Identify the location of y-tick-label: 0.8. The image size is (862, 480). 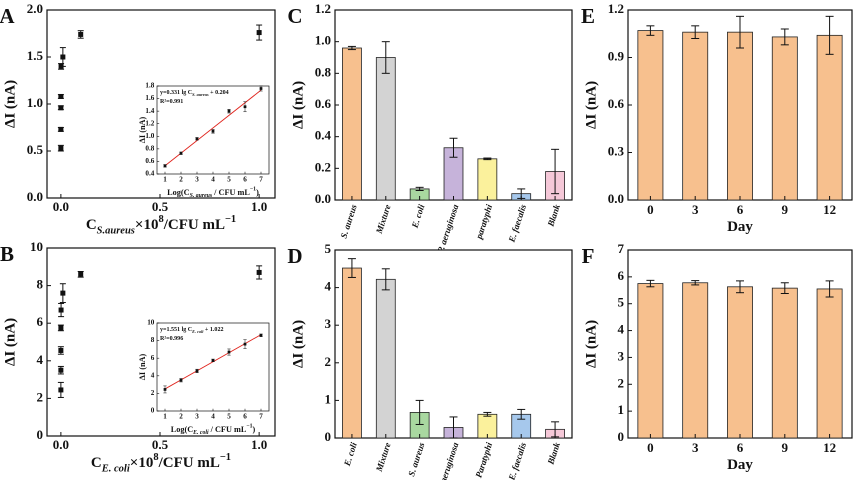
(323, 71).